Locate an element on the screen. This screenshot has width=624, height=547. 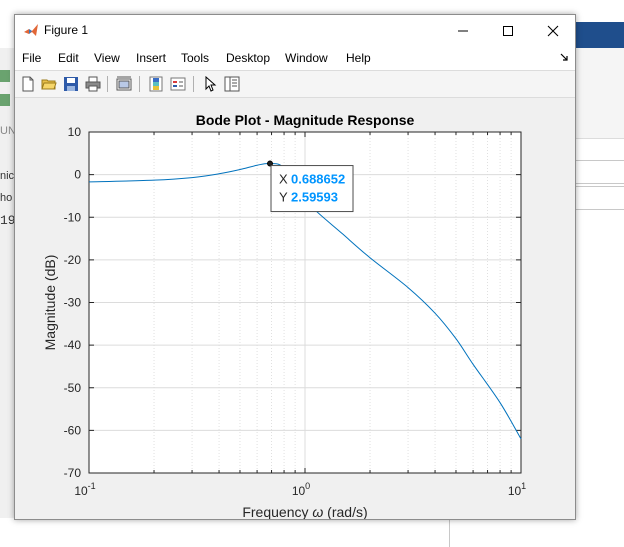
y-tick-label: -10 is located at coordinates (73, 217).